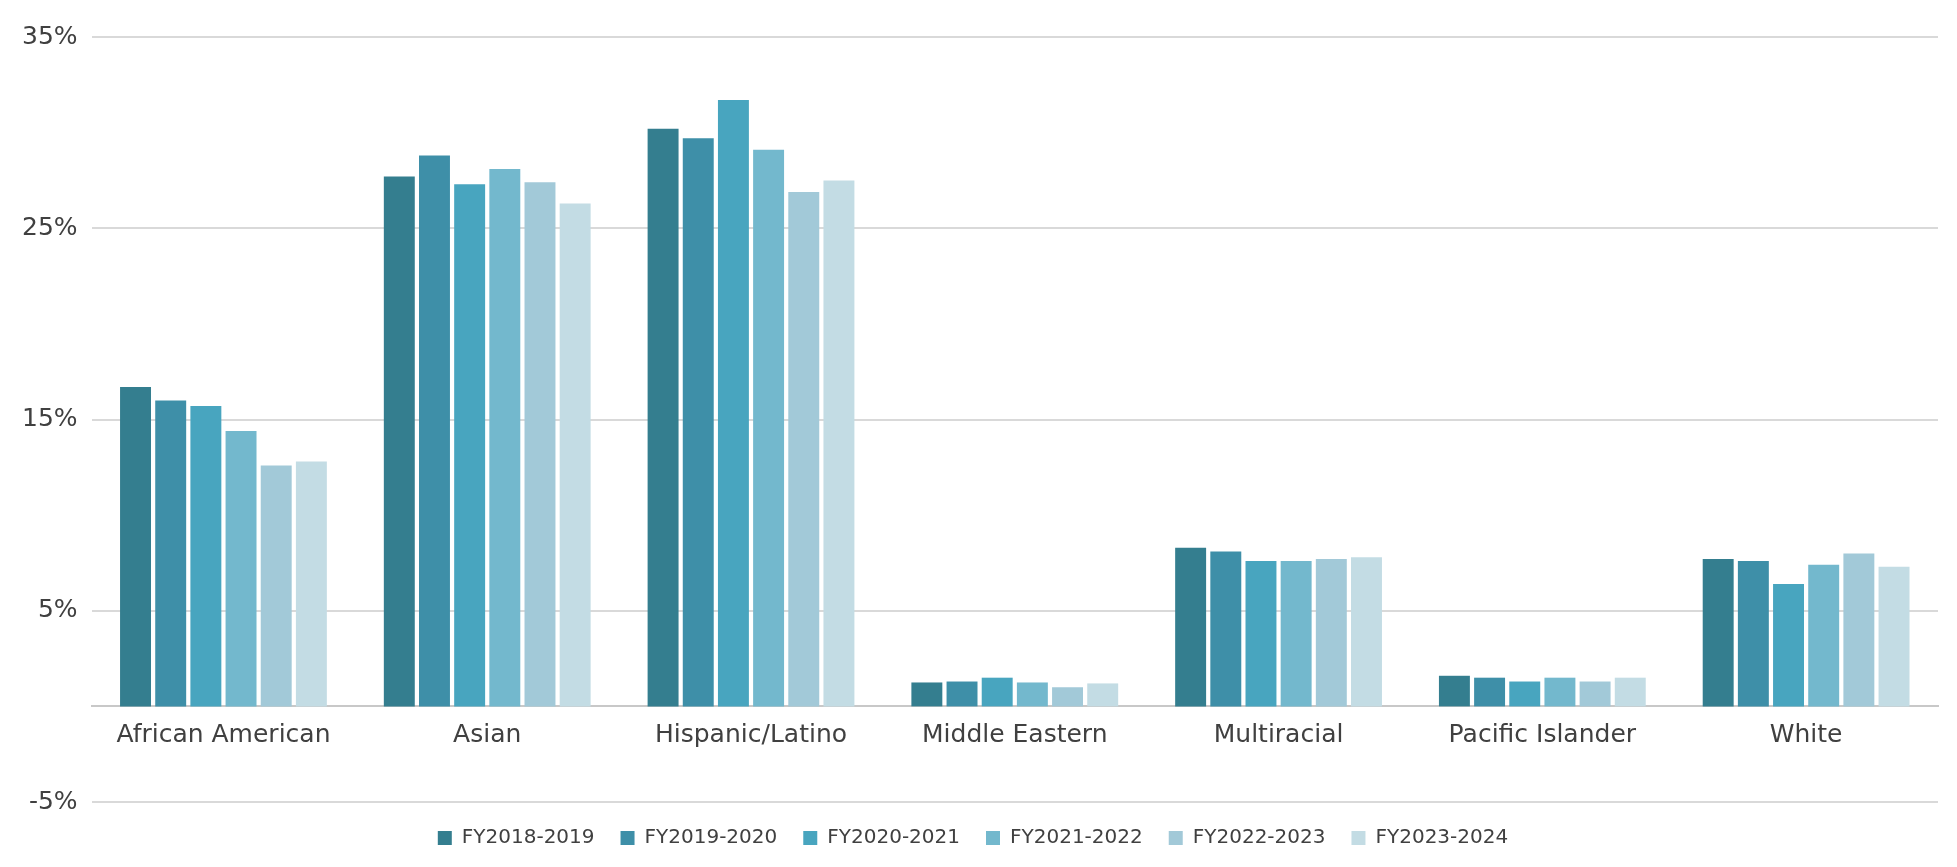 The width and height of the screenshot is (1957, 867). Describe the element at coordinates (57, 609) in the screenshot. I see `y-tick-label: 5%` at that location.